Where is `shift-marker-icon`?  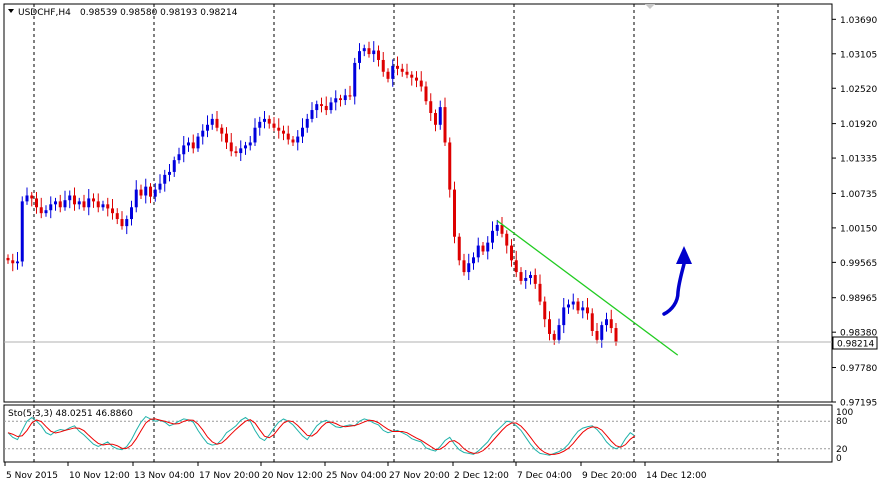
shift-marker-icon is located at coordinates (650, 6).